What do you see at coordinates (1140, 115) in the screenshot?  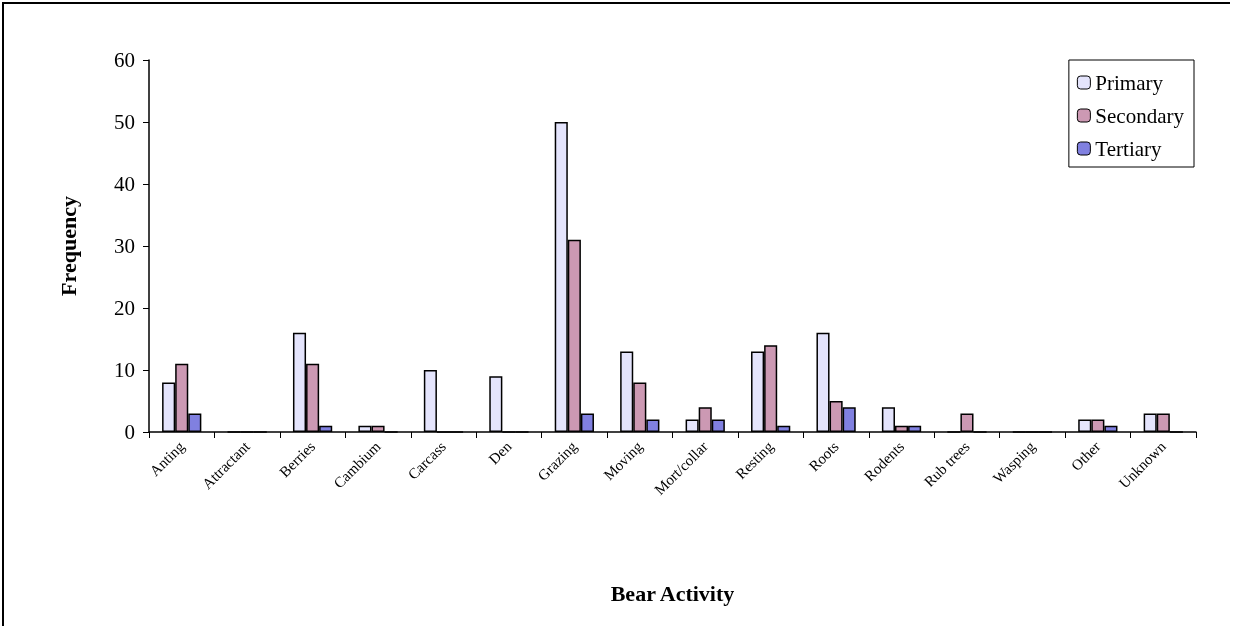 I see `legend-label: Secondary` at bounding box center [1140, 115].